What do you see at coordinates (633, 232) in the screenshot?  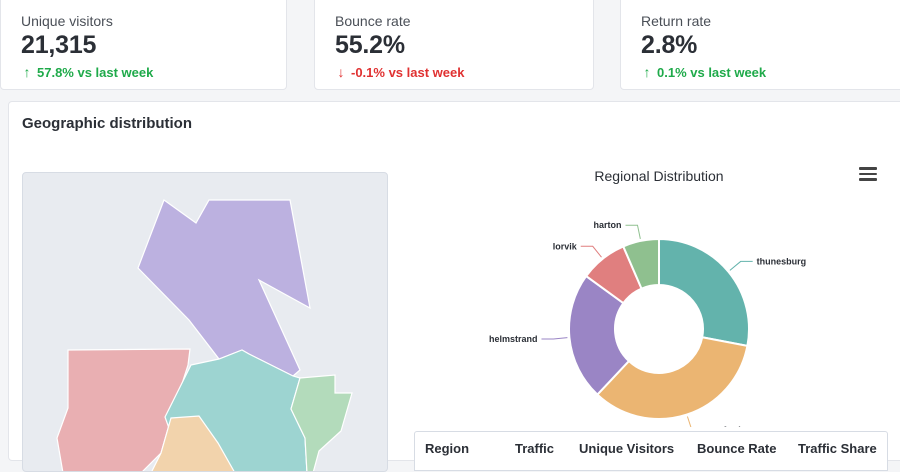 I see `slice-connector-harton` at bounding box center [633, 232].